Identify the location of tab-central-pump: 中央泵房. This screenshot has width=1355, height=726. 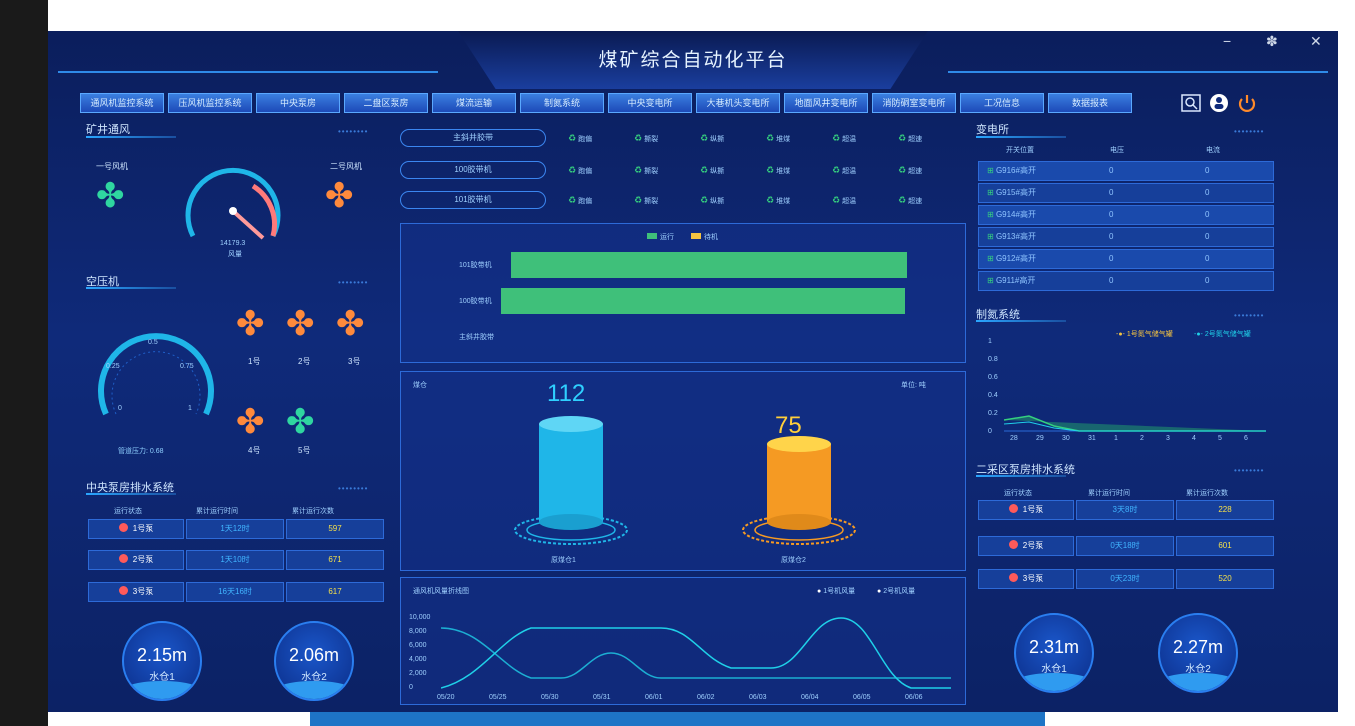
(298, 103).